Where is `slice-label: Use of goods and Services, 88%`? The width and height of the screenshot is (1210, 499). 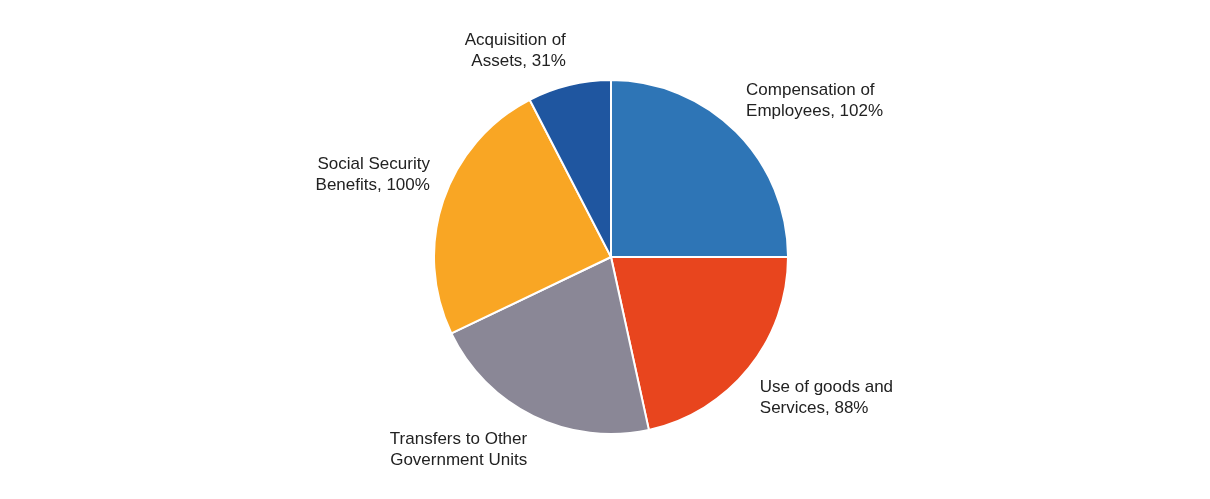 slice-label: Use of goods and Services, 88% is located at coordinates (826, 396).